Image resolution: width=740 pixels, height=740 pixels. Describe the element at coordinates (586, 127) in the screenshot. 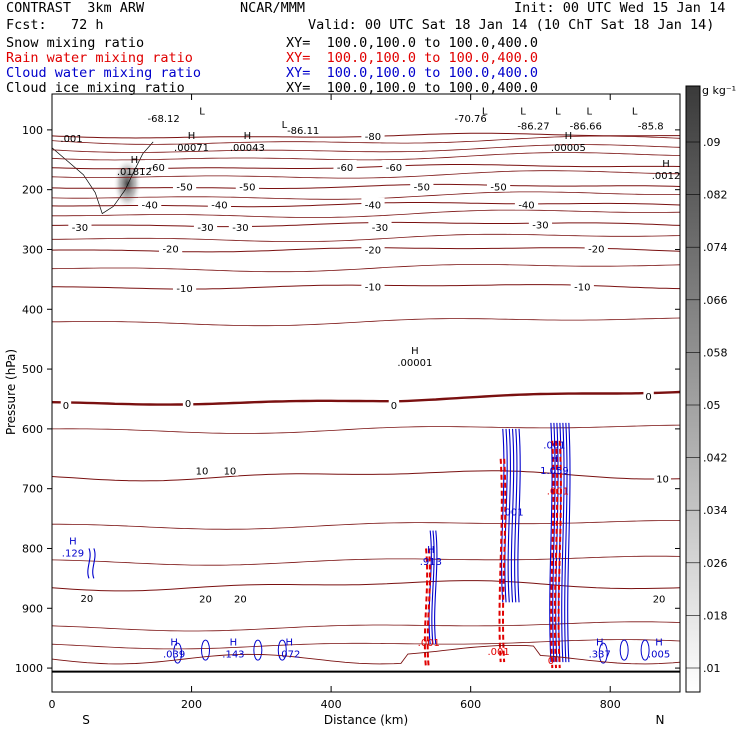

I see `isotherm-label: -86.66` at that location.